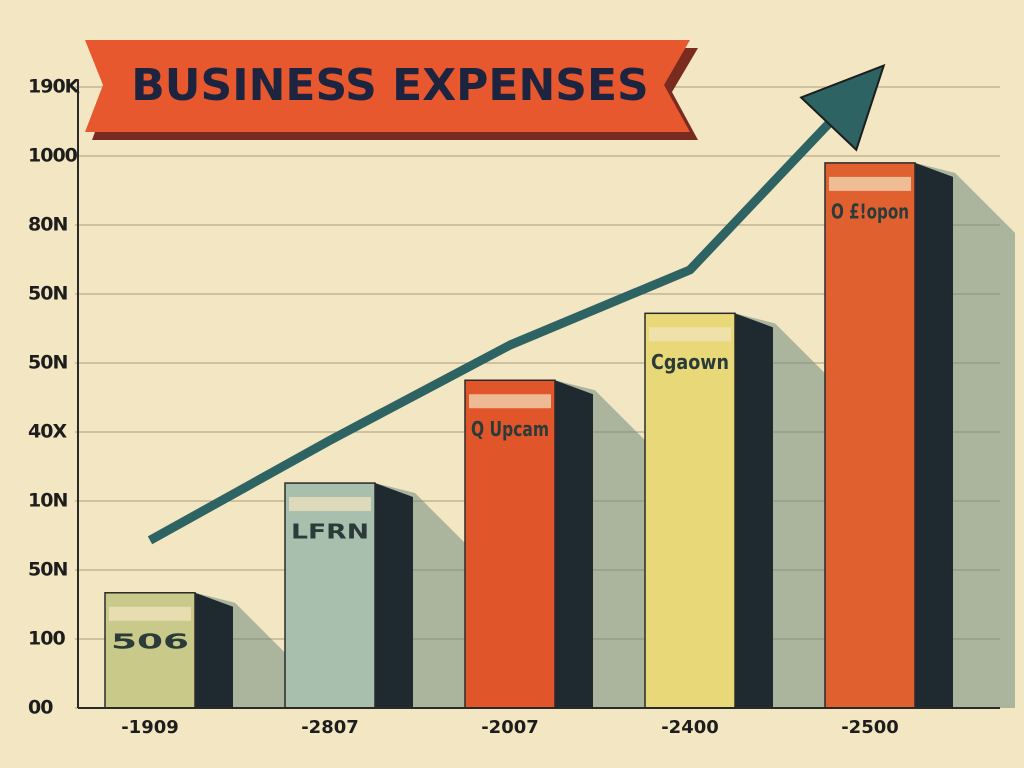 The height and width of the screenshot is (768, 1024). Describe the element at coordinates (40, 708) in the screenshot. I see `y-tick-label: 00` at that location.